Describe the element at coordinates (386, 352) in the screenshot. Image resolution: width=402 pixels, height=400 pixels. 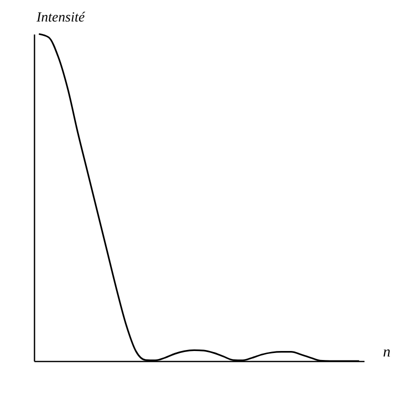
I see `x-axis-title: n` at that location.